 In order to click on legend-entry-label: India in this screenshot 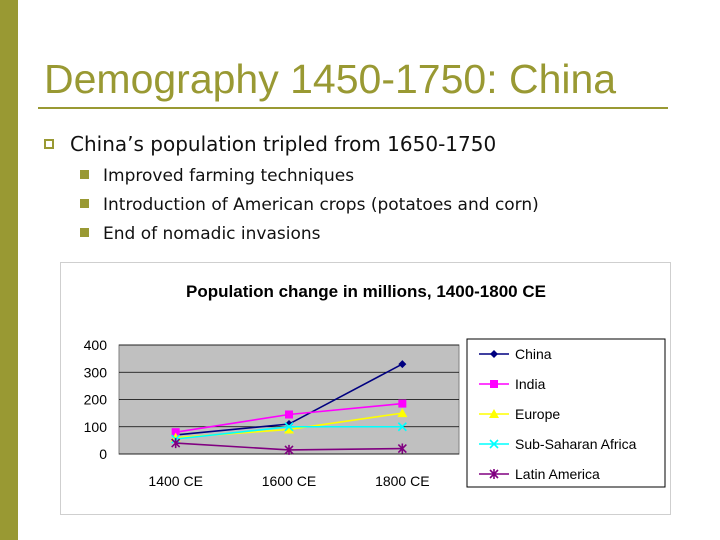, I will do `click(530, 384)`.